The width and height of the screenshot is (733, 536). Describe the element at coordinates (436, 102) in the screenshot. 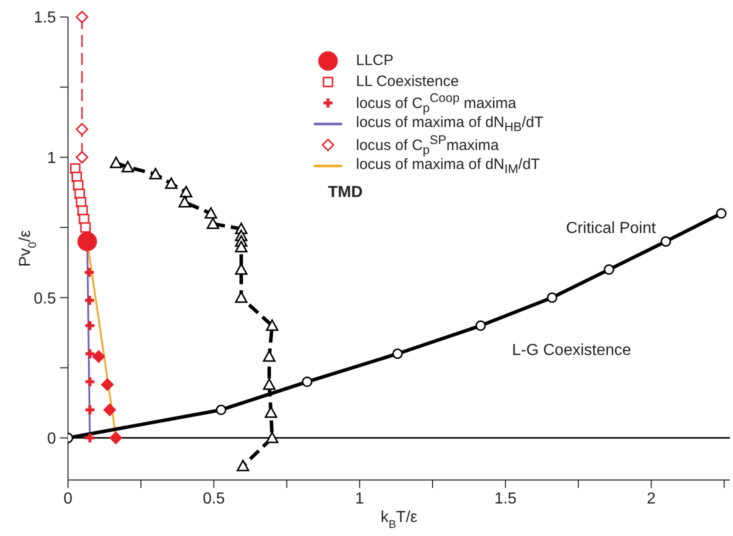

I see `legend-label: locus of C$_{p}$$^{Coop}$ maxima` at that location.